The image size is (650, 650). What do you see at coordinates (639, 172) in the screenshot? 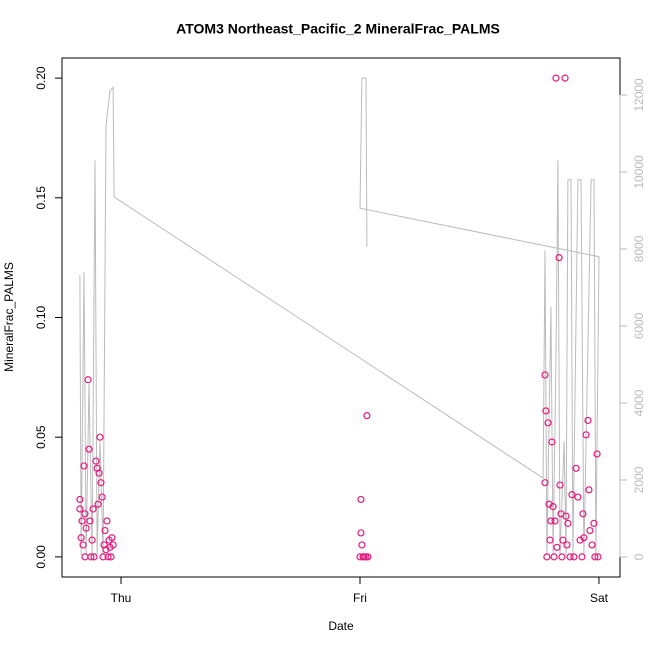
I see `y2-tick-label: 10000` at bounding box center [639, 172].